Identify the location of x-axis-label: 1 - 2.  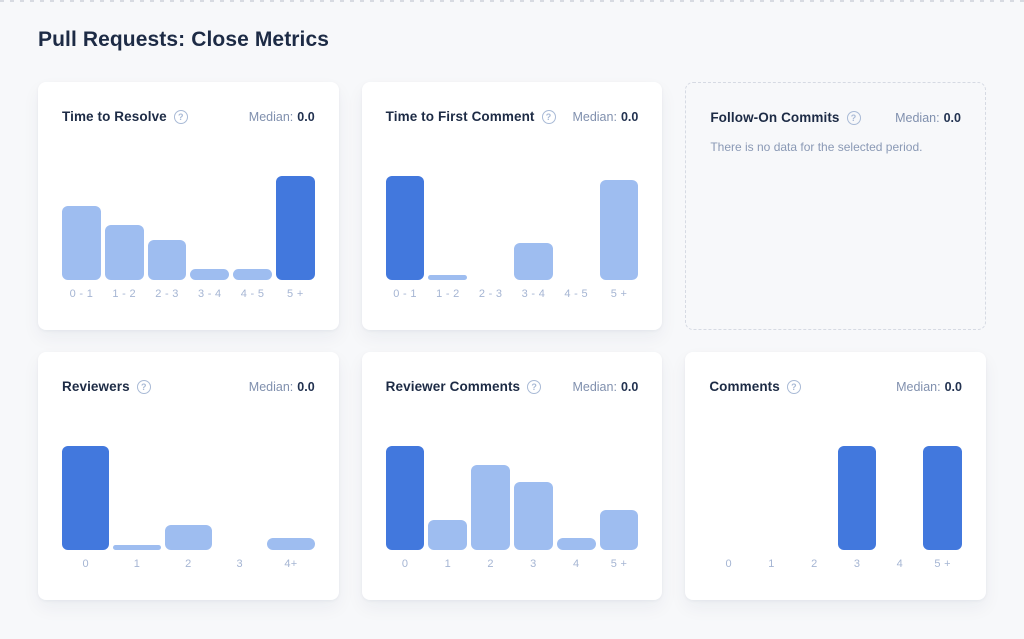
(448, 294).